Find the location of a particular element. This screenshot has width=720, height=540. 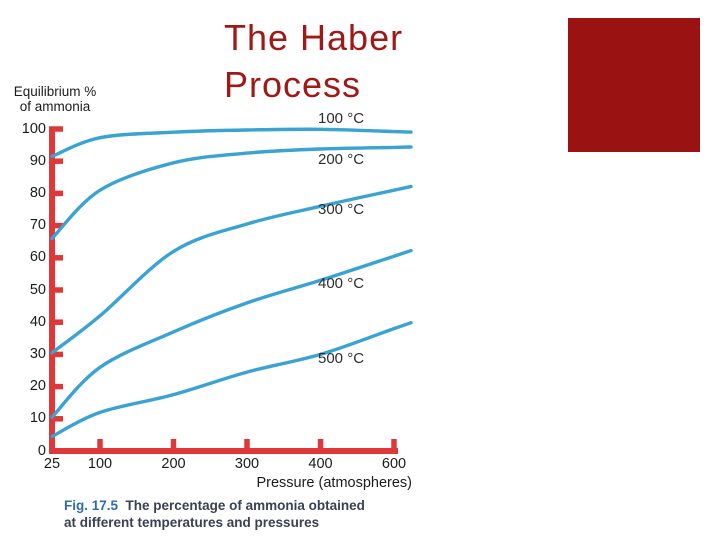

curve-label-400°C: 400 °C is located at coordinates (341, 283).